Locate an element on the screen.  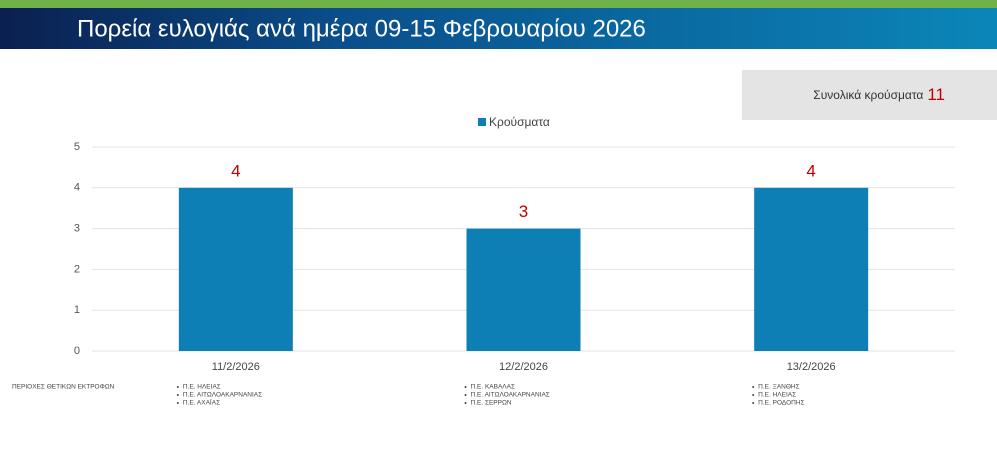
region: Π.Ε. ΞΑΝΘΗΣ is located at coordinates (778, 387).